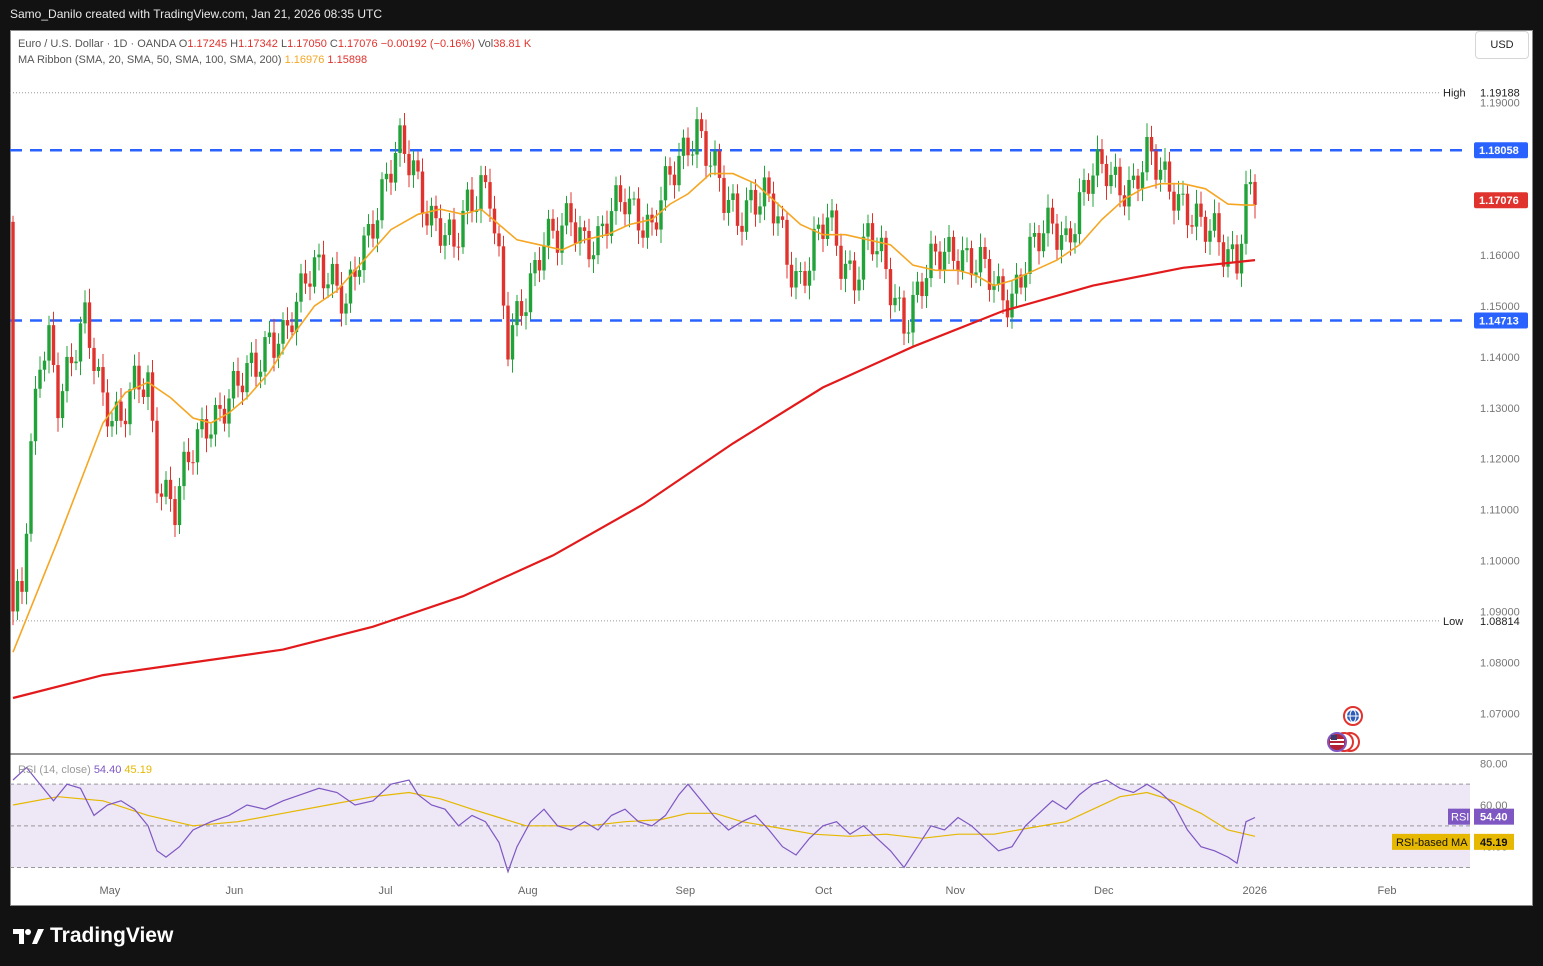 Image resolution: width=1543 pixels, height=966 pixels. I want to click on price-tick-label: 1.07000, so click(1500, 714).